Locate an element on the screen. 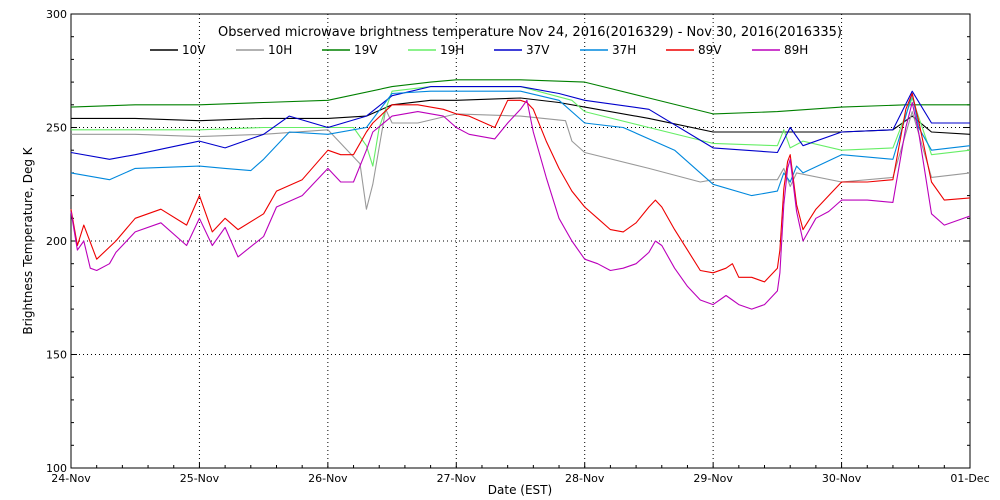 The height and width of the screenshot is (500, 1000). x-tick-label: 25-Nov is located at coordinates (200, 478).